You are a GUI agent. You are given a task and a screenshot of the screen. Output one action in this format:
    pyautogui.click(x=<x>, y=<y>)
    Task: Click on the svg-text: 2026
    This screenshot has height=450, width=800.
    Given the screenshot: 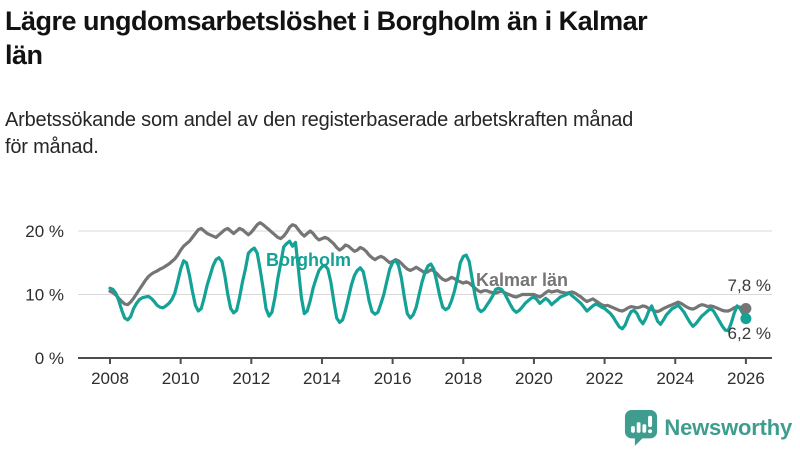 What is the action you would take?
    pyautogui.click(x=746, y=378)
    